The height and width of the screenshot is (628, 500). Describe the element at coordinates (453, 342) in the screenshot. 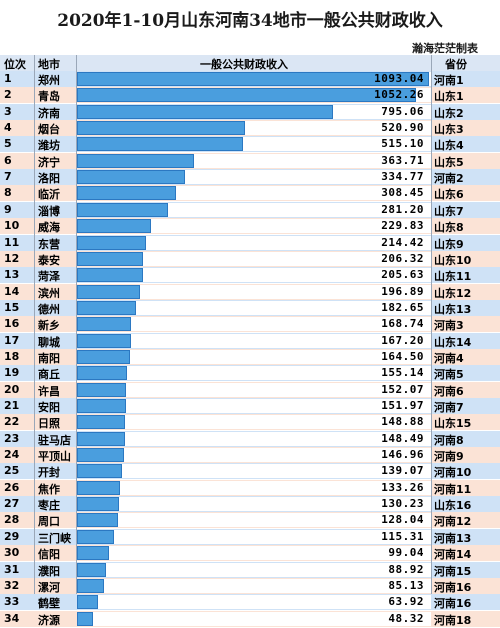

I see `province-label: 山东14` at that location.